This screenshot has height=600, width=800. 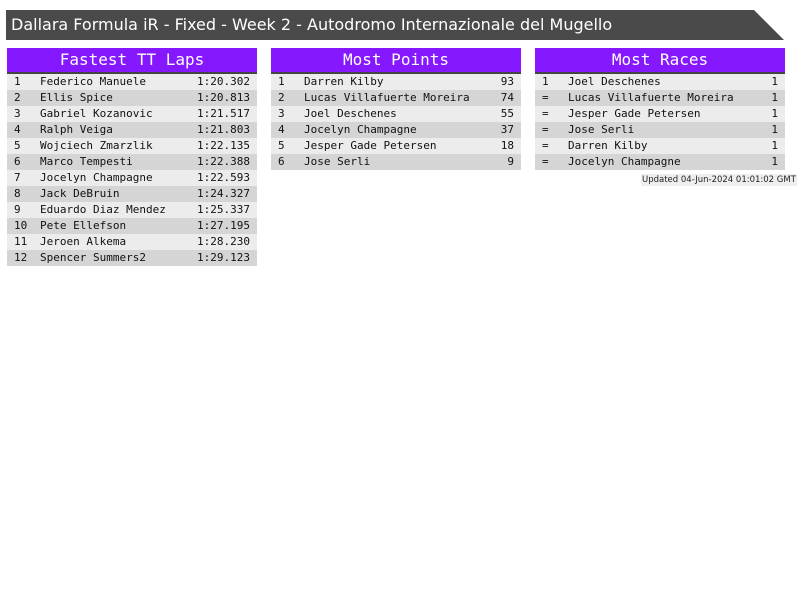 I want to click on table-row: 9 Eduardo Diaz Mendez 1:25.337, so click(x=132, y=210).